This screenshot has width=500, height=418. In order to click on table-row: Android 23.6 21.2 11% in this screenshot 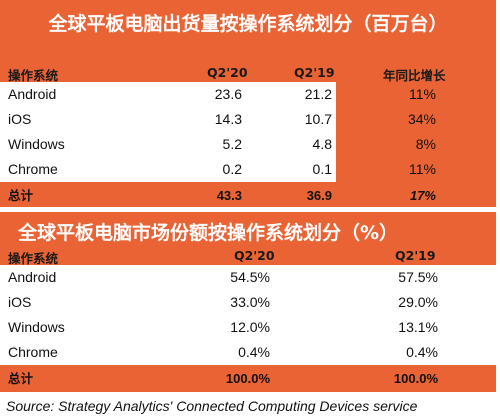, I will do `click(248, 94)`.